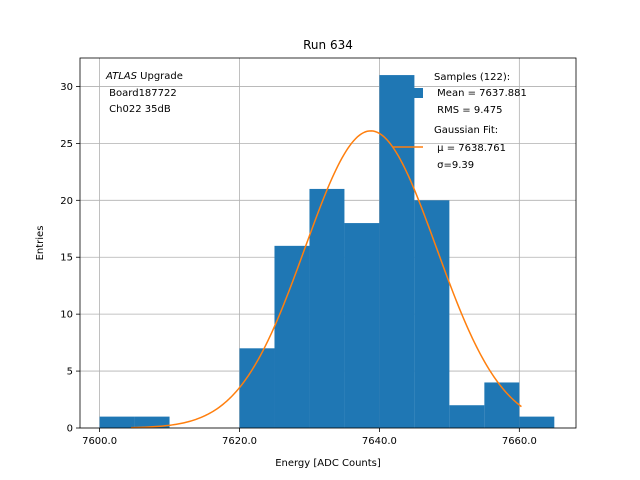 Image resolution: width=640 pixels, height=480 pixels. I want to click on legend-fit-sigma: σ=9.39, so click(454, 165).